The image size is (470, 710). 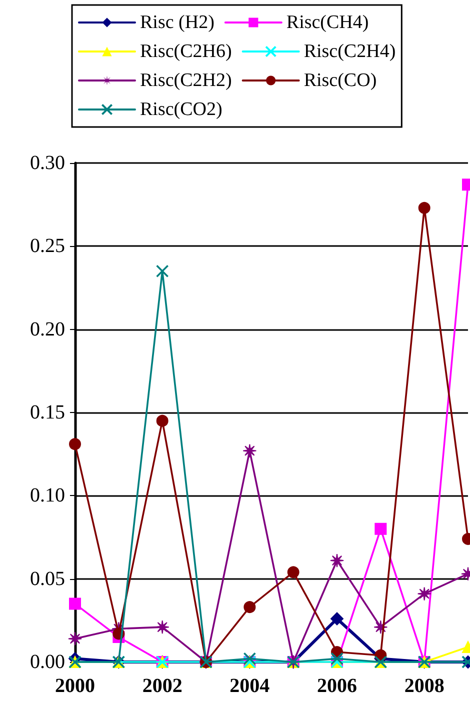 What do you see at coordinates (162, 686) in the screenshot?
I see `x-tick-label: 2002` at bounding box center [162, 686].